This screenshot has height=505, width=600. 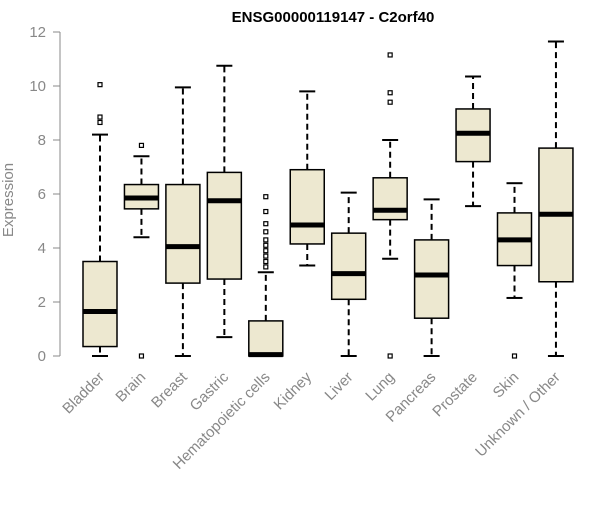 I want to click on x-tick-label: Brain, so click(x=130, y=387).